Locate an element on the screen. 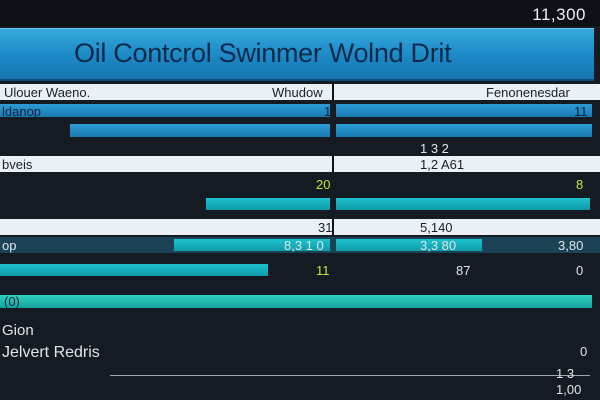 The image size is (600, 400). table-row: Gion is located at coordinates (300, 329).